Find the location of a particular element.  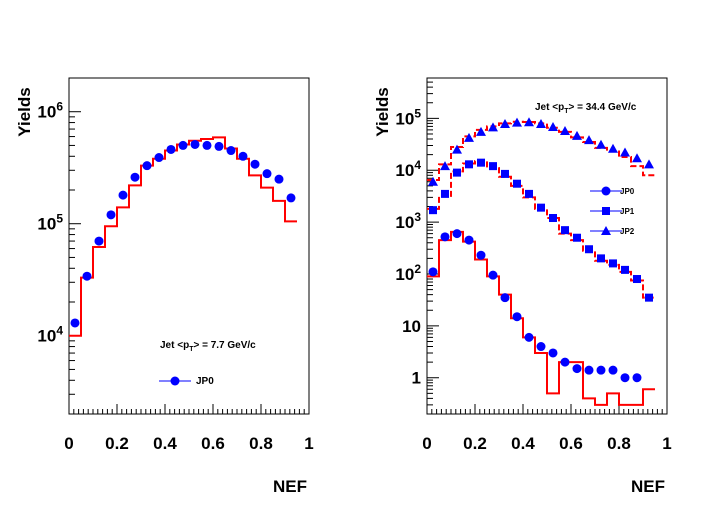

y-tick-label: 10³ is located at coordinates (408, 221).